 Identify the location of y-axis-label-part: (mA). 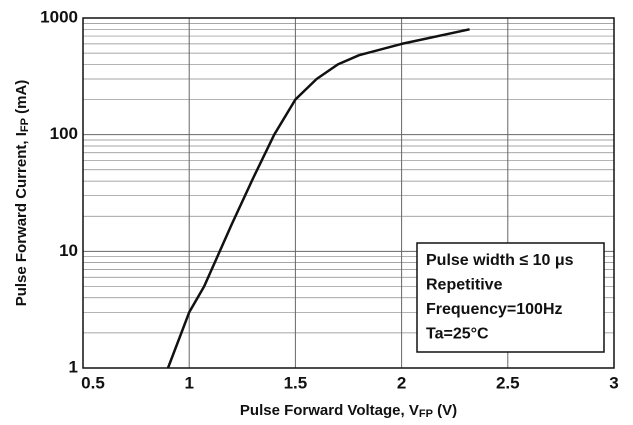
(21, 99).